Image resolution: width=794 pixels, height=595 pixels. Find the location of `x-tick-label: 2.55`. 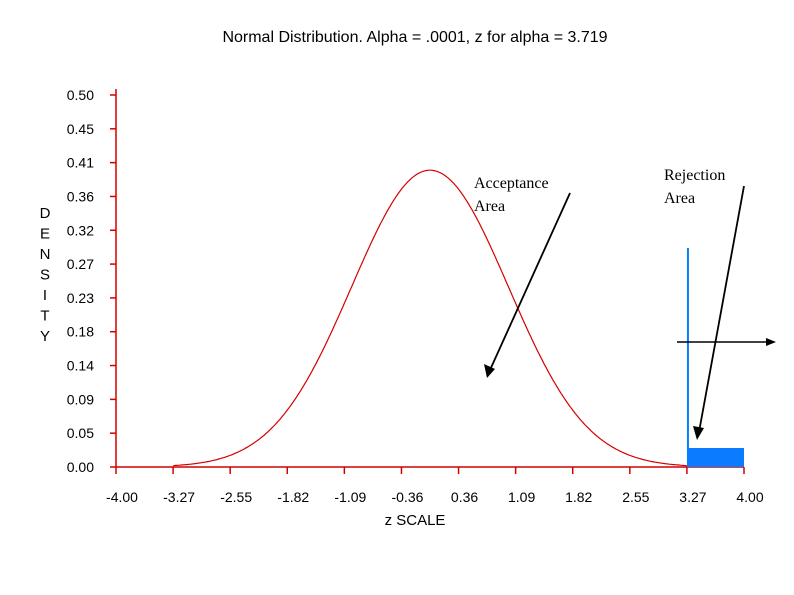

x-tick-label: 2.55 is located at coordinates (635, 497).